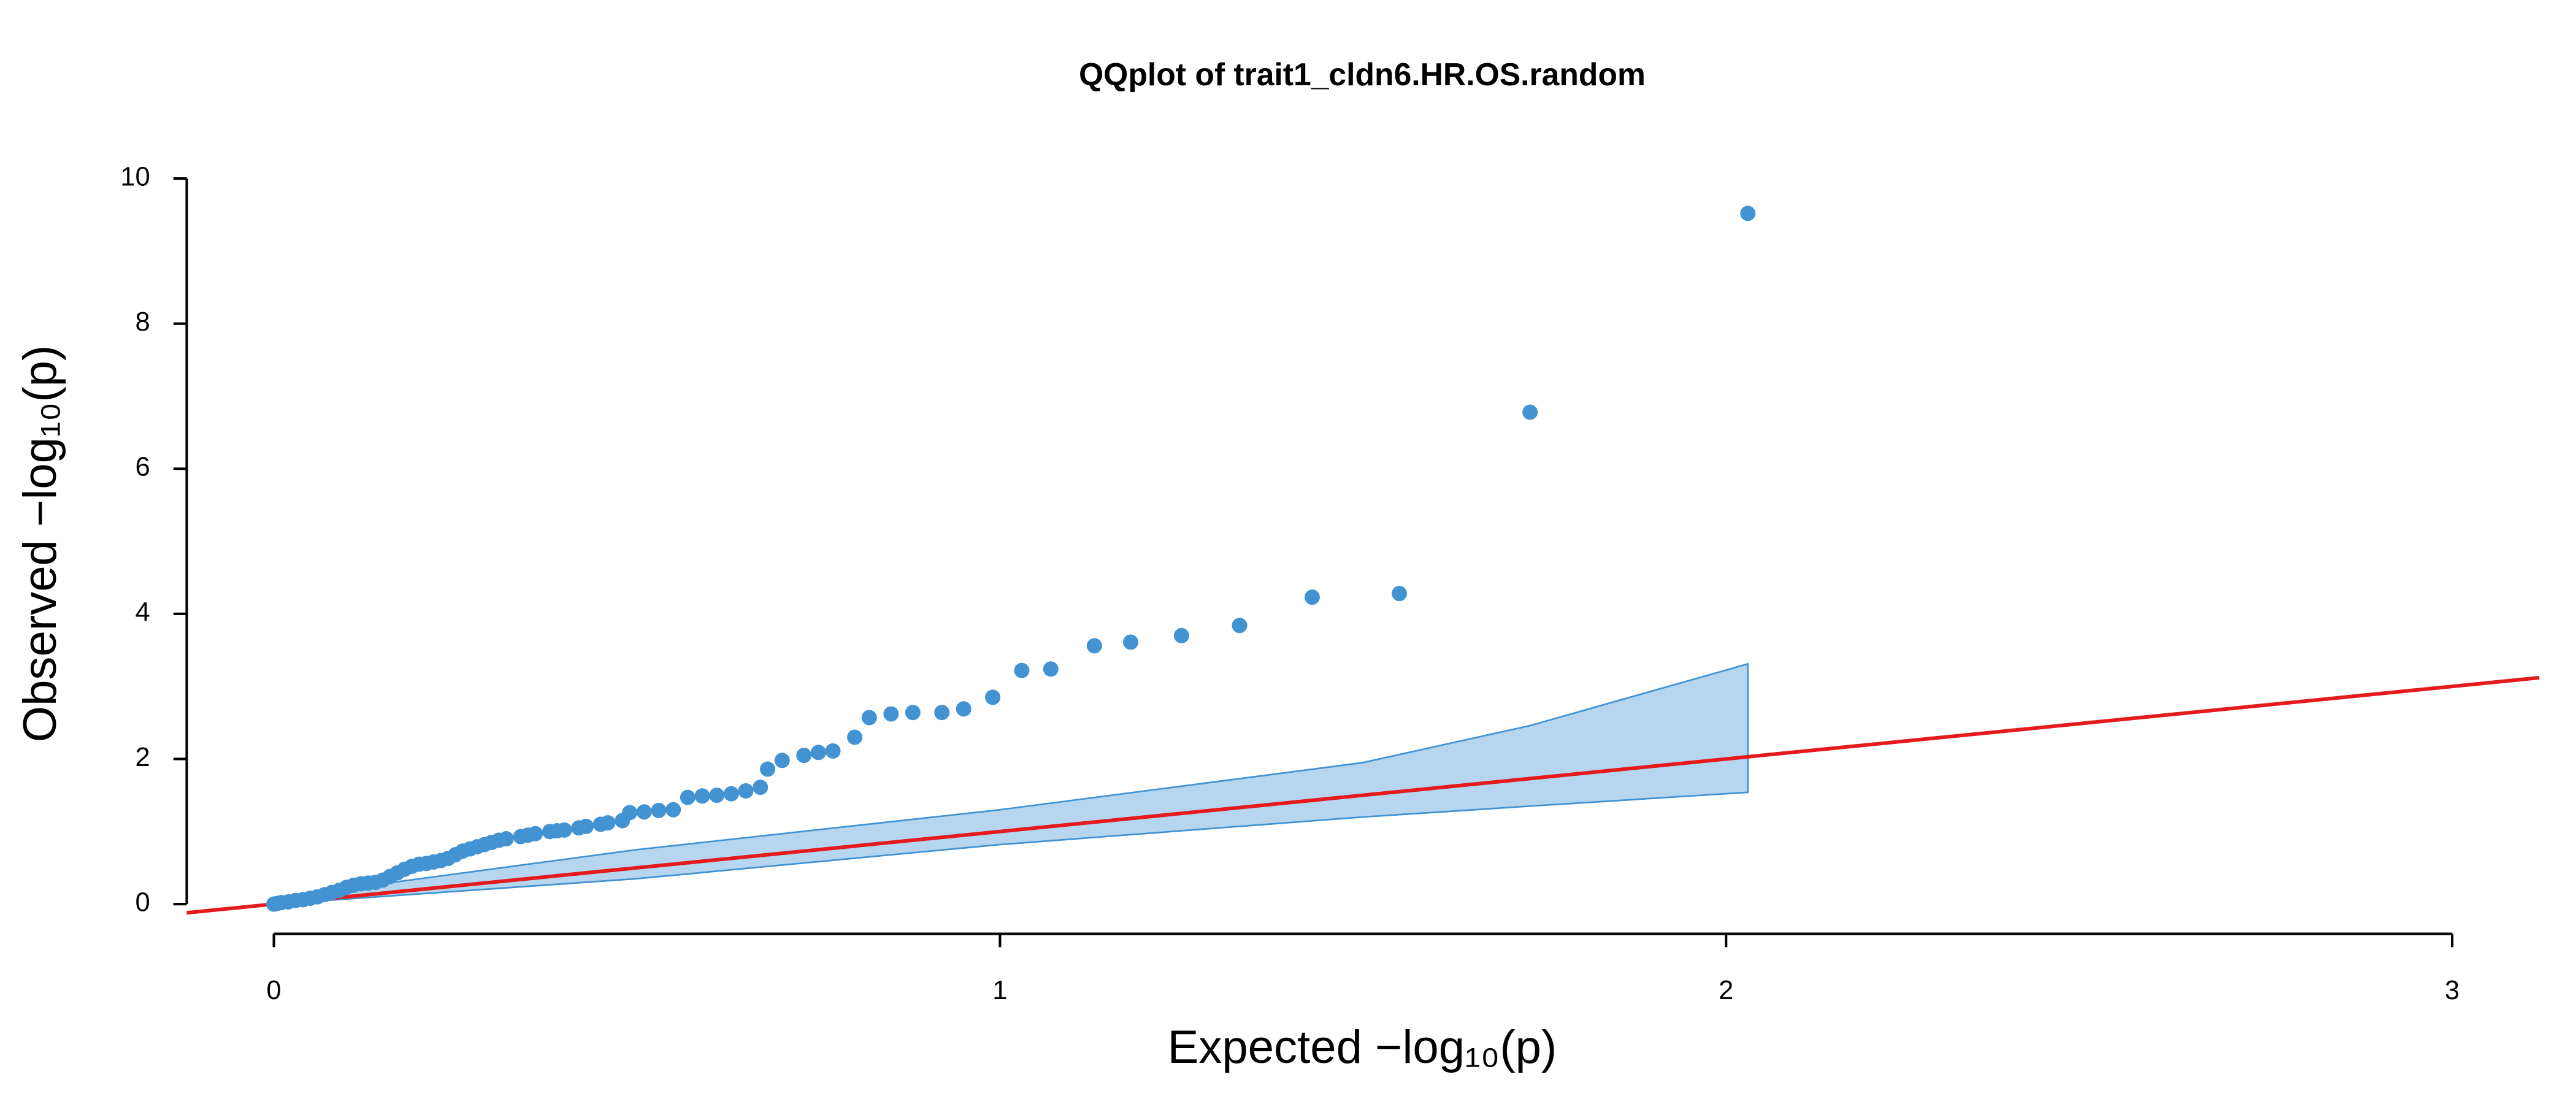  I want to click on x-tick-label: 3, so click(2452, 990).